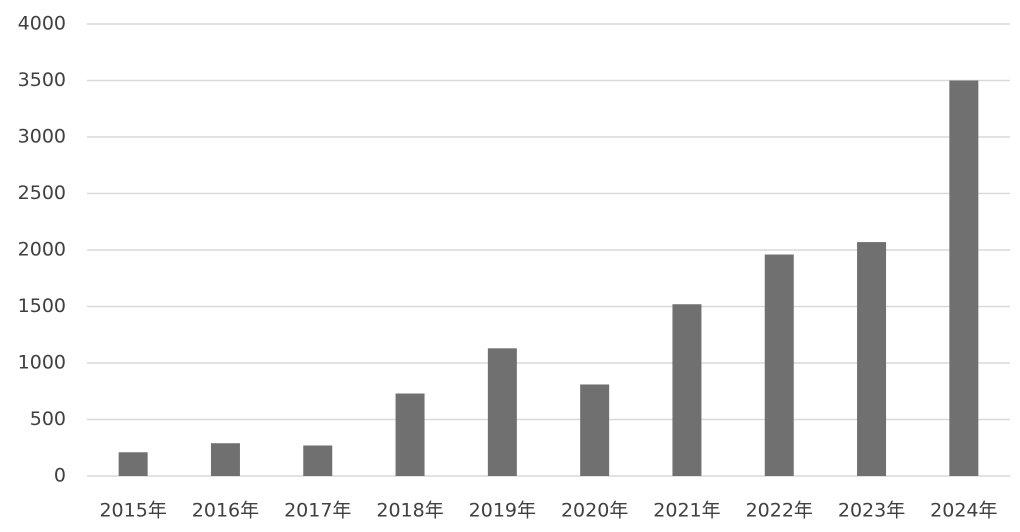 This screenshot has width=1020, height=532. What do you see at coordinates (686, 511) in the screenshot?
I see `x-tick-label: 2021年` at bounding box center [686, 511].